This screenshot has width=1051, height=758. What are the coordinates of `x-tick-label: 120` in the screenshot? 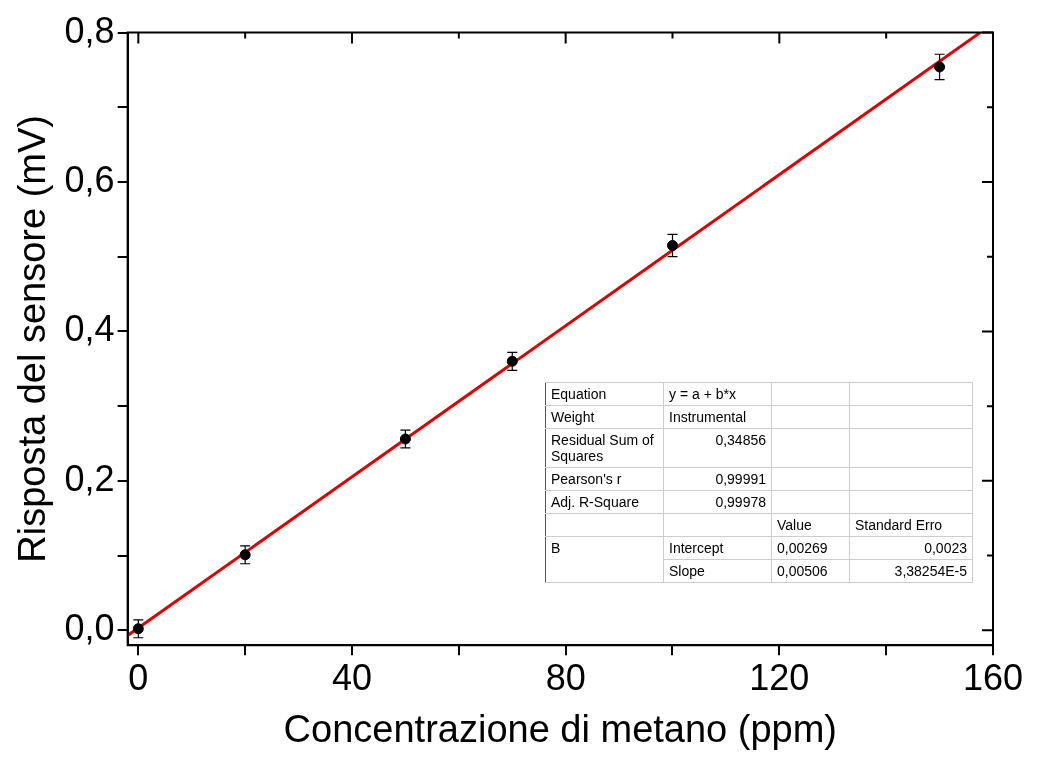 It's located at (779, 677).